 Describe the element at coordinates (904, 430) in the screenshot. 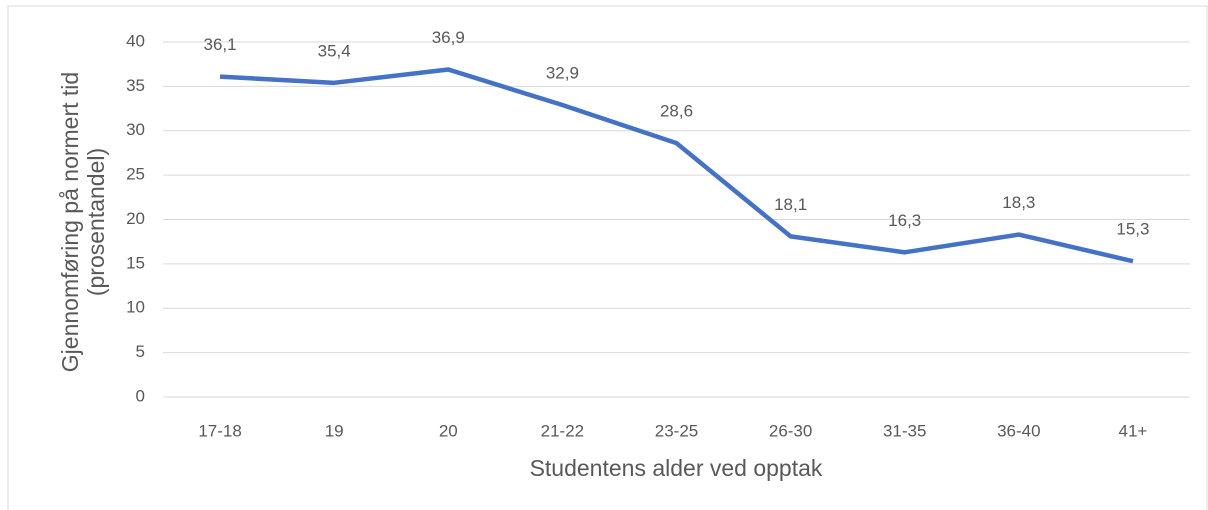

I see `x-tick-label: 31-35` at that location.